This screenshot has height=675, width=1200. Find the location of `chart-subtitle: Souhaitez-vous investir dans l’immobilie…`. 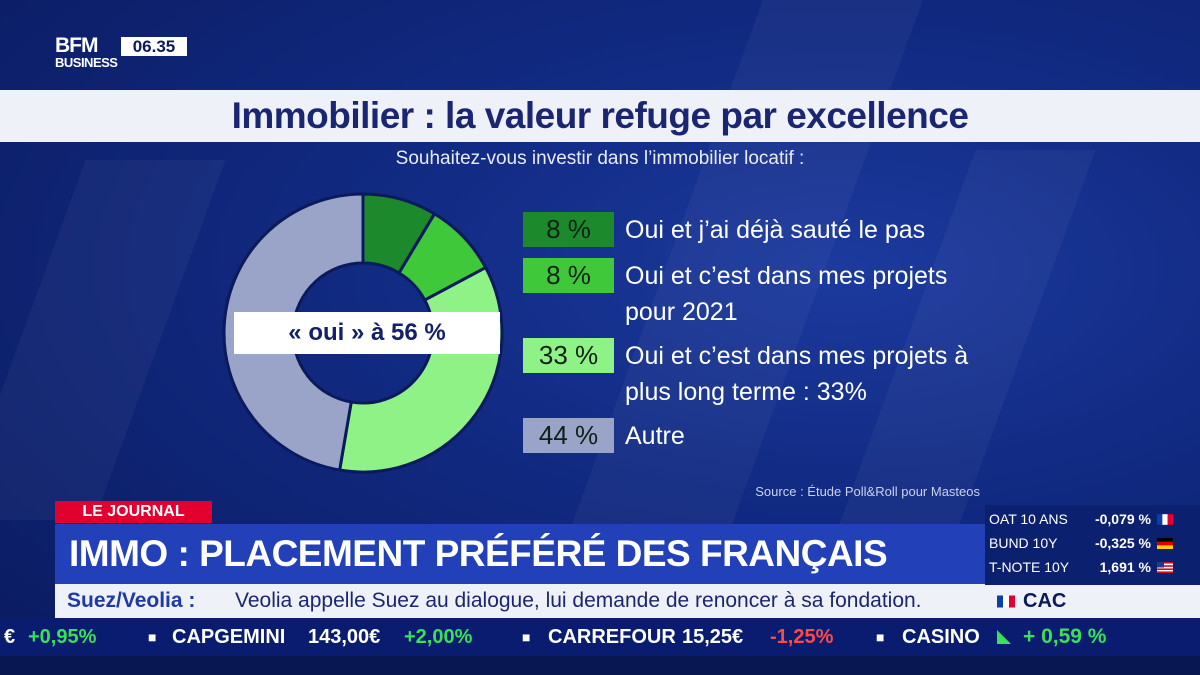

chart-subtitle: Souhaitez-vous investir dans l’immobilie… is located at coordinates (600, 158).